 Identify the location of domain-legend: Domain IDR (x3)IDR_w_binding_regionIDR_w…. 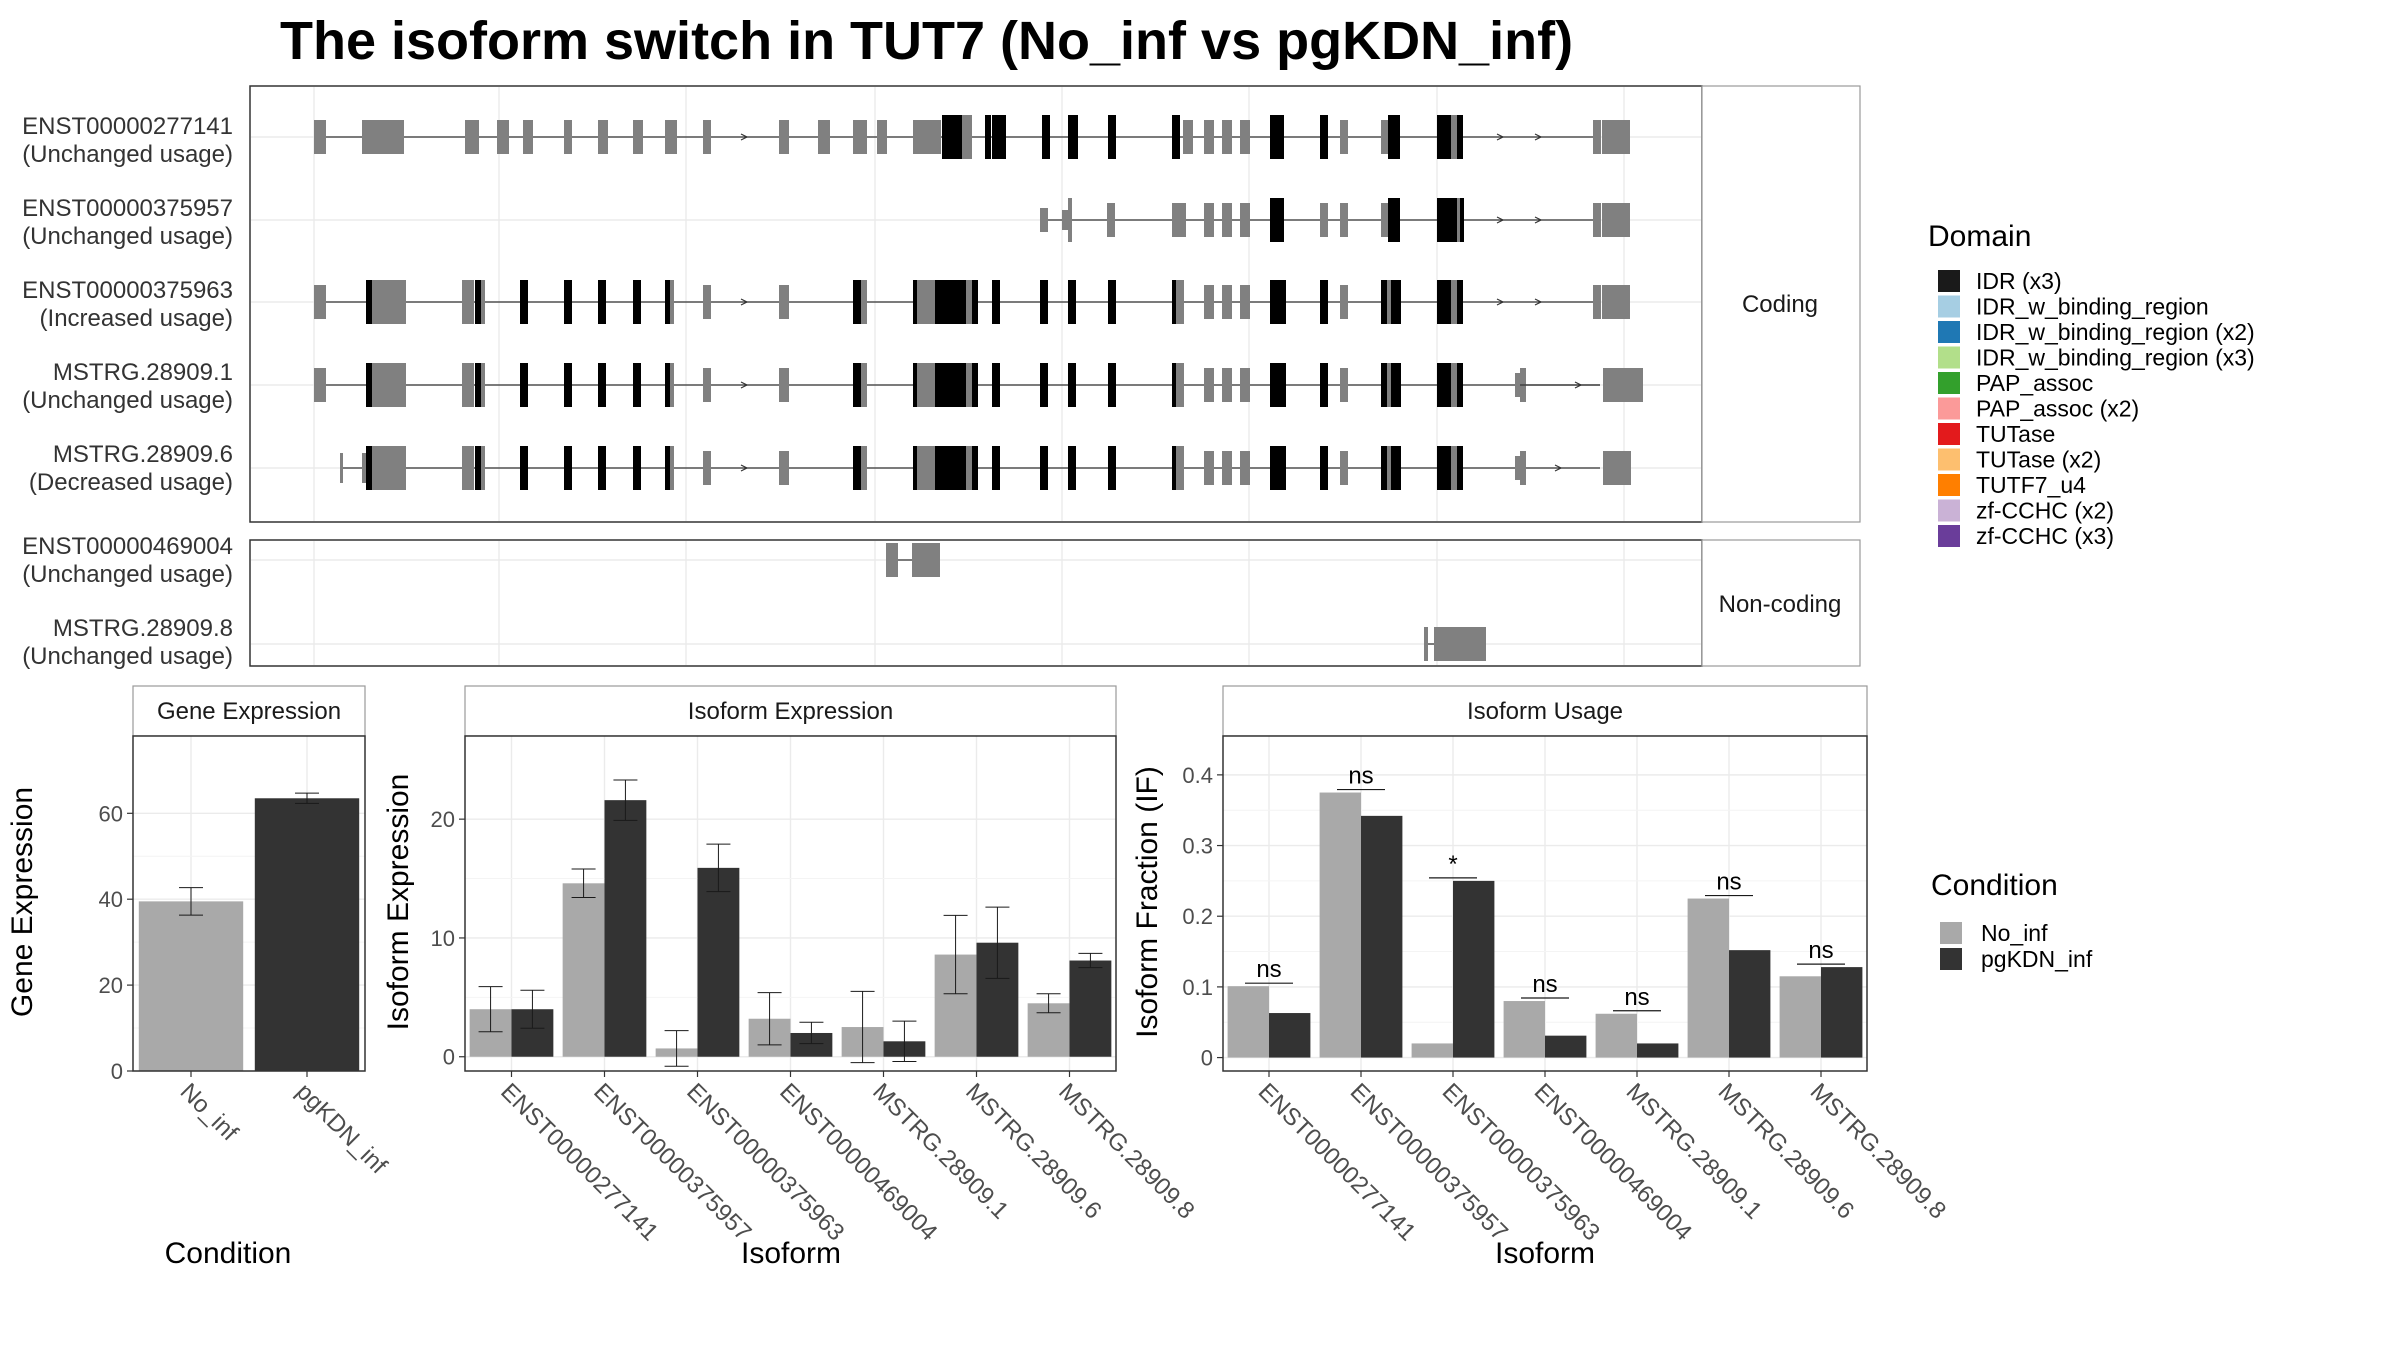
(2091, 384).